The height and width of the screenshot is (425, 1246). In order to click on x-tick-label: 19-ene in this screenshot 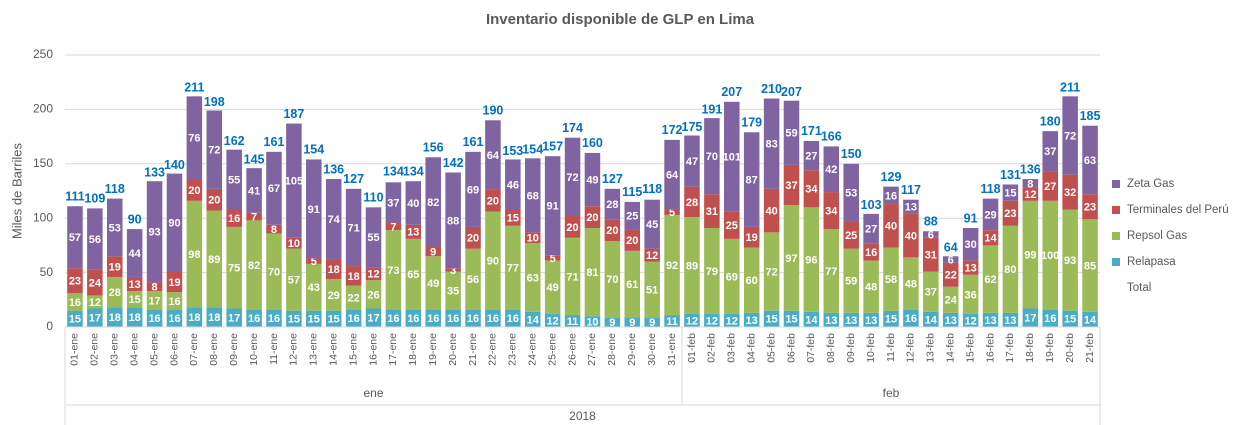, I will do `click(433, 349)`.